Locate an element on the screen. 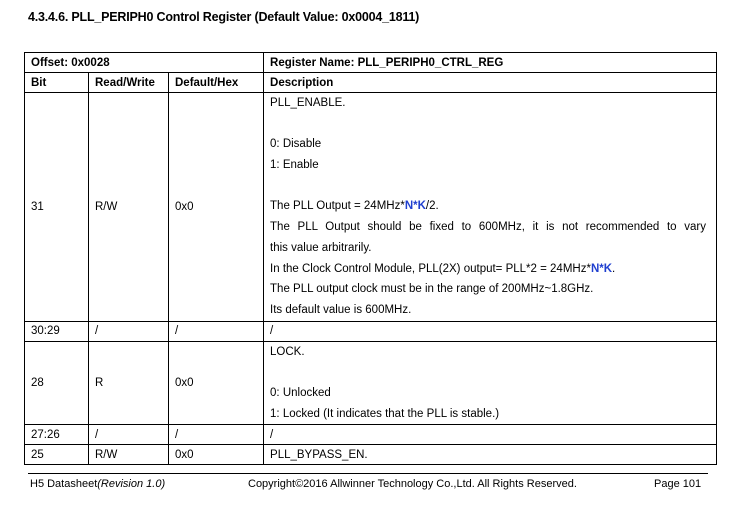  footer-doc: H5 Datasheet(Revision 1.0) is located at coordinates (98, 484).